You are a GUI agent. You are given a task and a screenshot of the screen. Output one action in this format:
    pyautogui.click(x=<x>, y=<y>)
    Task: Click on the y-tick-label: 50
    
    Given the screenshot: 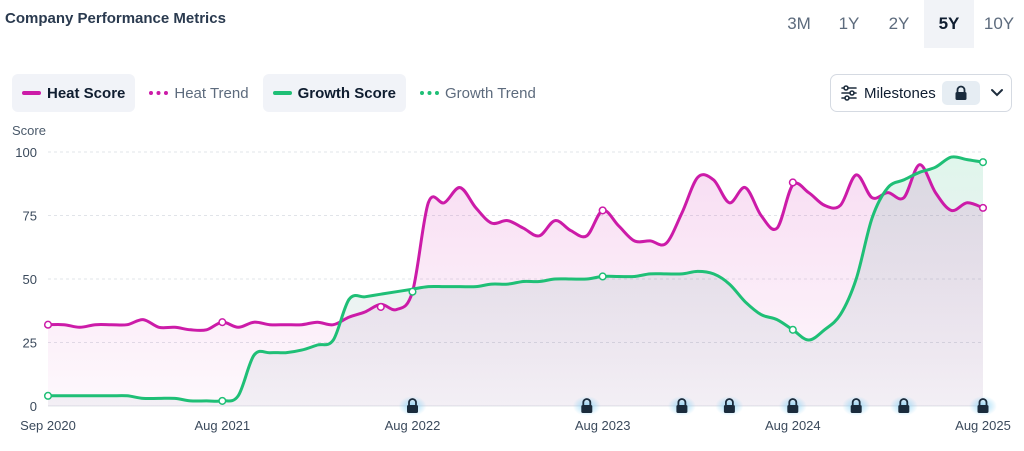 What is the action you would take?
    pyautogui.click(x=30, y=279)
    